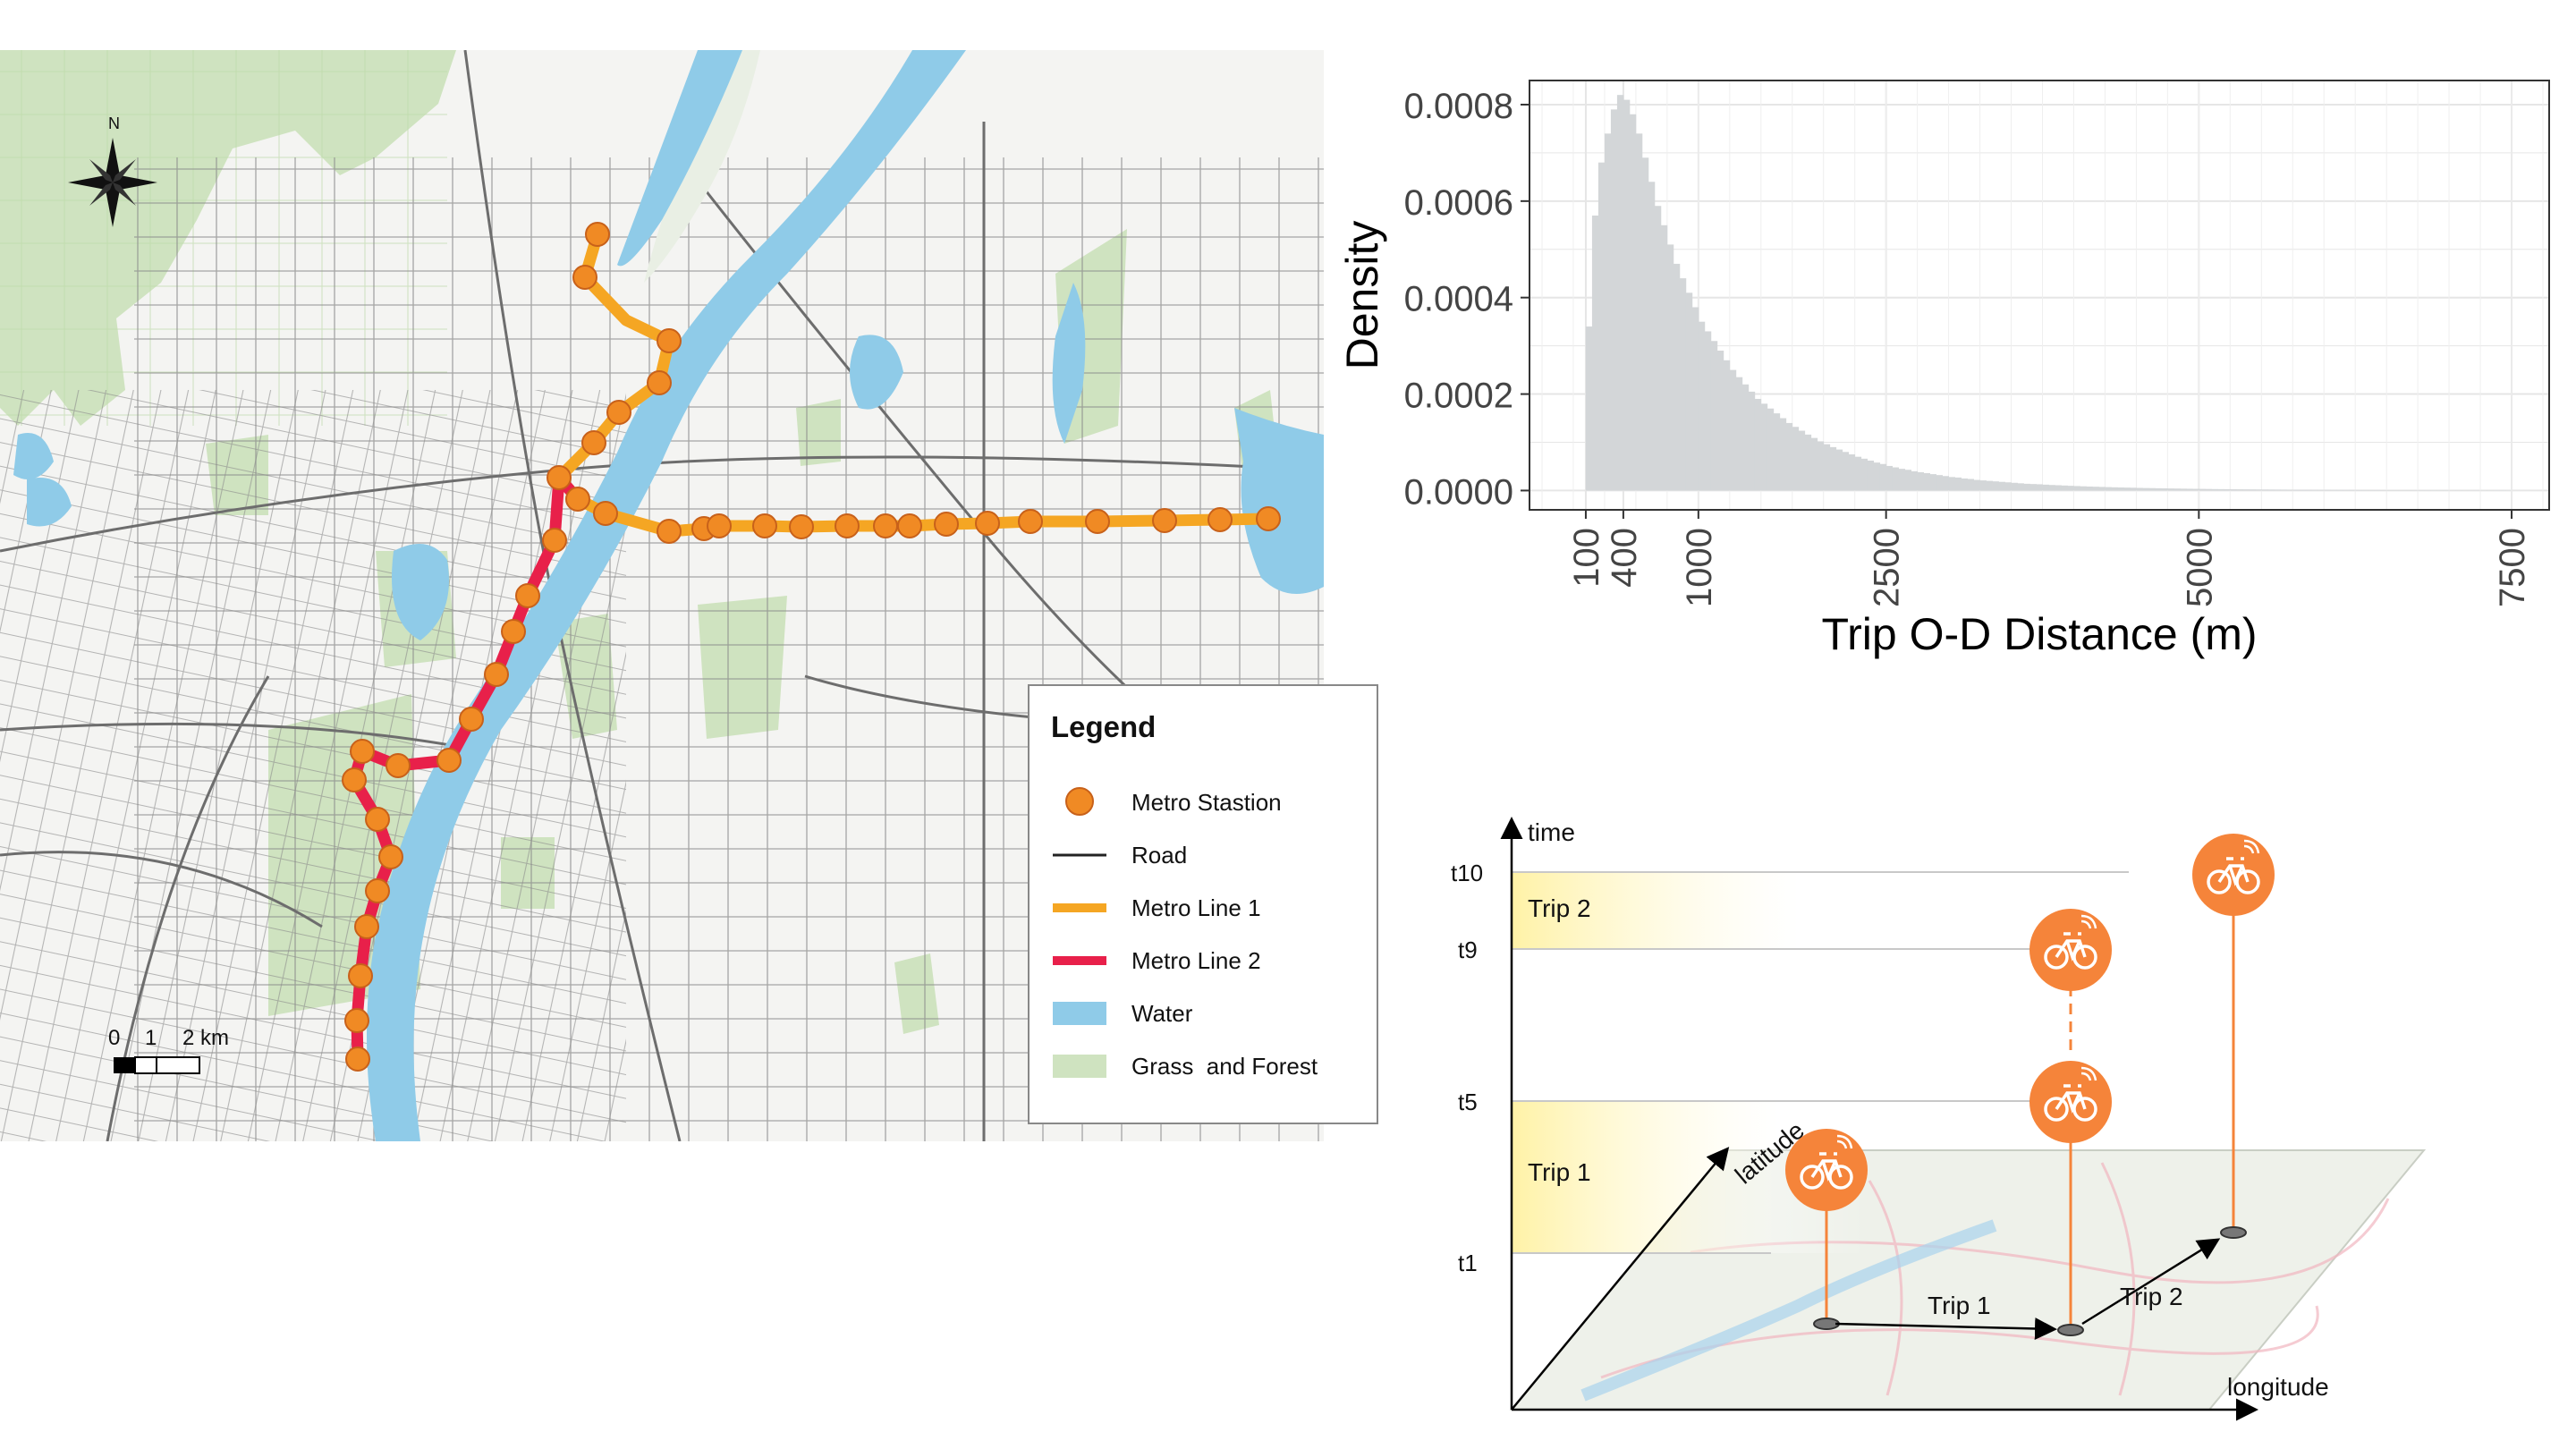  Describe the element at coordinates (1467, 873) in the screenshot. I see `time-label-t10: t10` at that location.